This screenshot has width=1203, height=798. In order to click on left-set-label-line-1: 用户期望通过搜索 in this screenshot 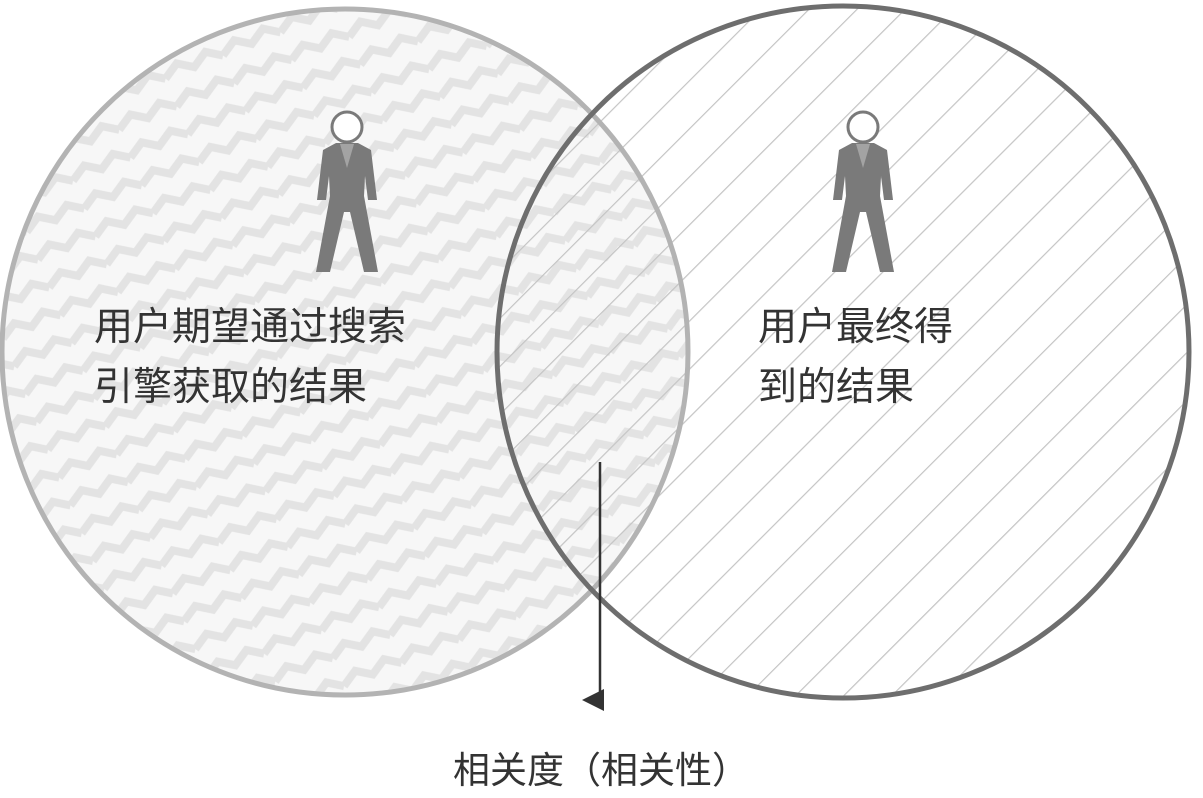, I will do `click(250, 327)`.